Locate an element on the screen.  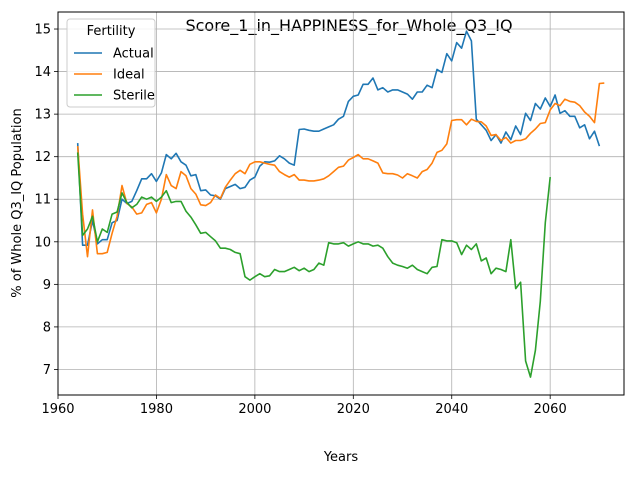
y-tick-label: 9 is located at coordinates (47, 285).